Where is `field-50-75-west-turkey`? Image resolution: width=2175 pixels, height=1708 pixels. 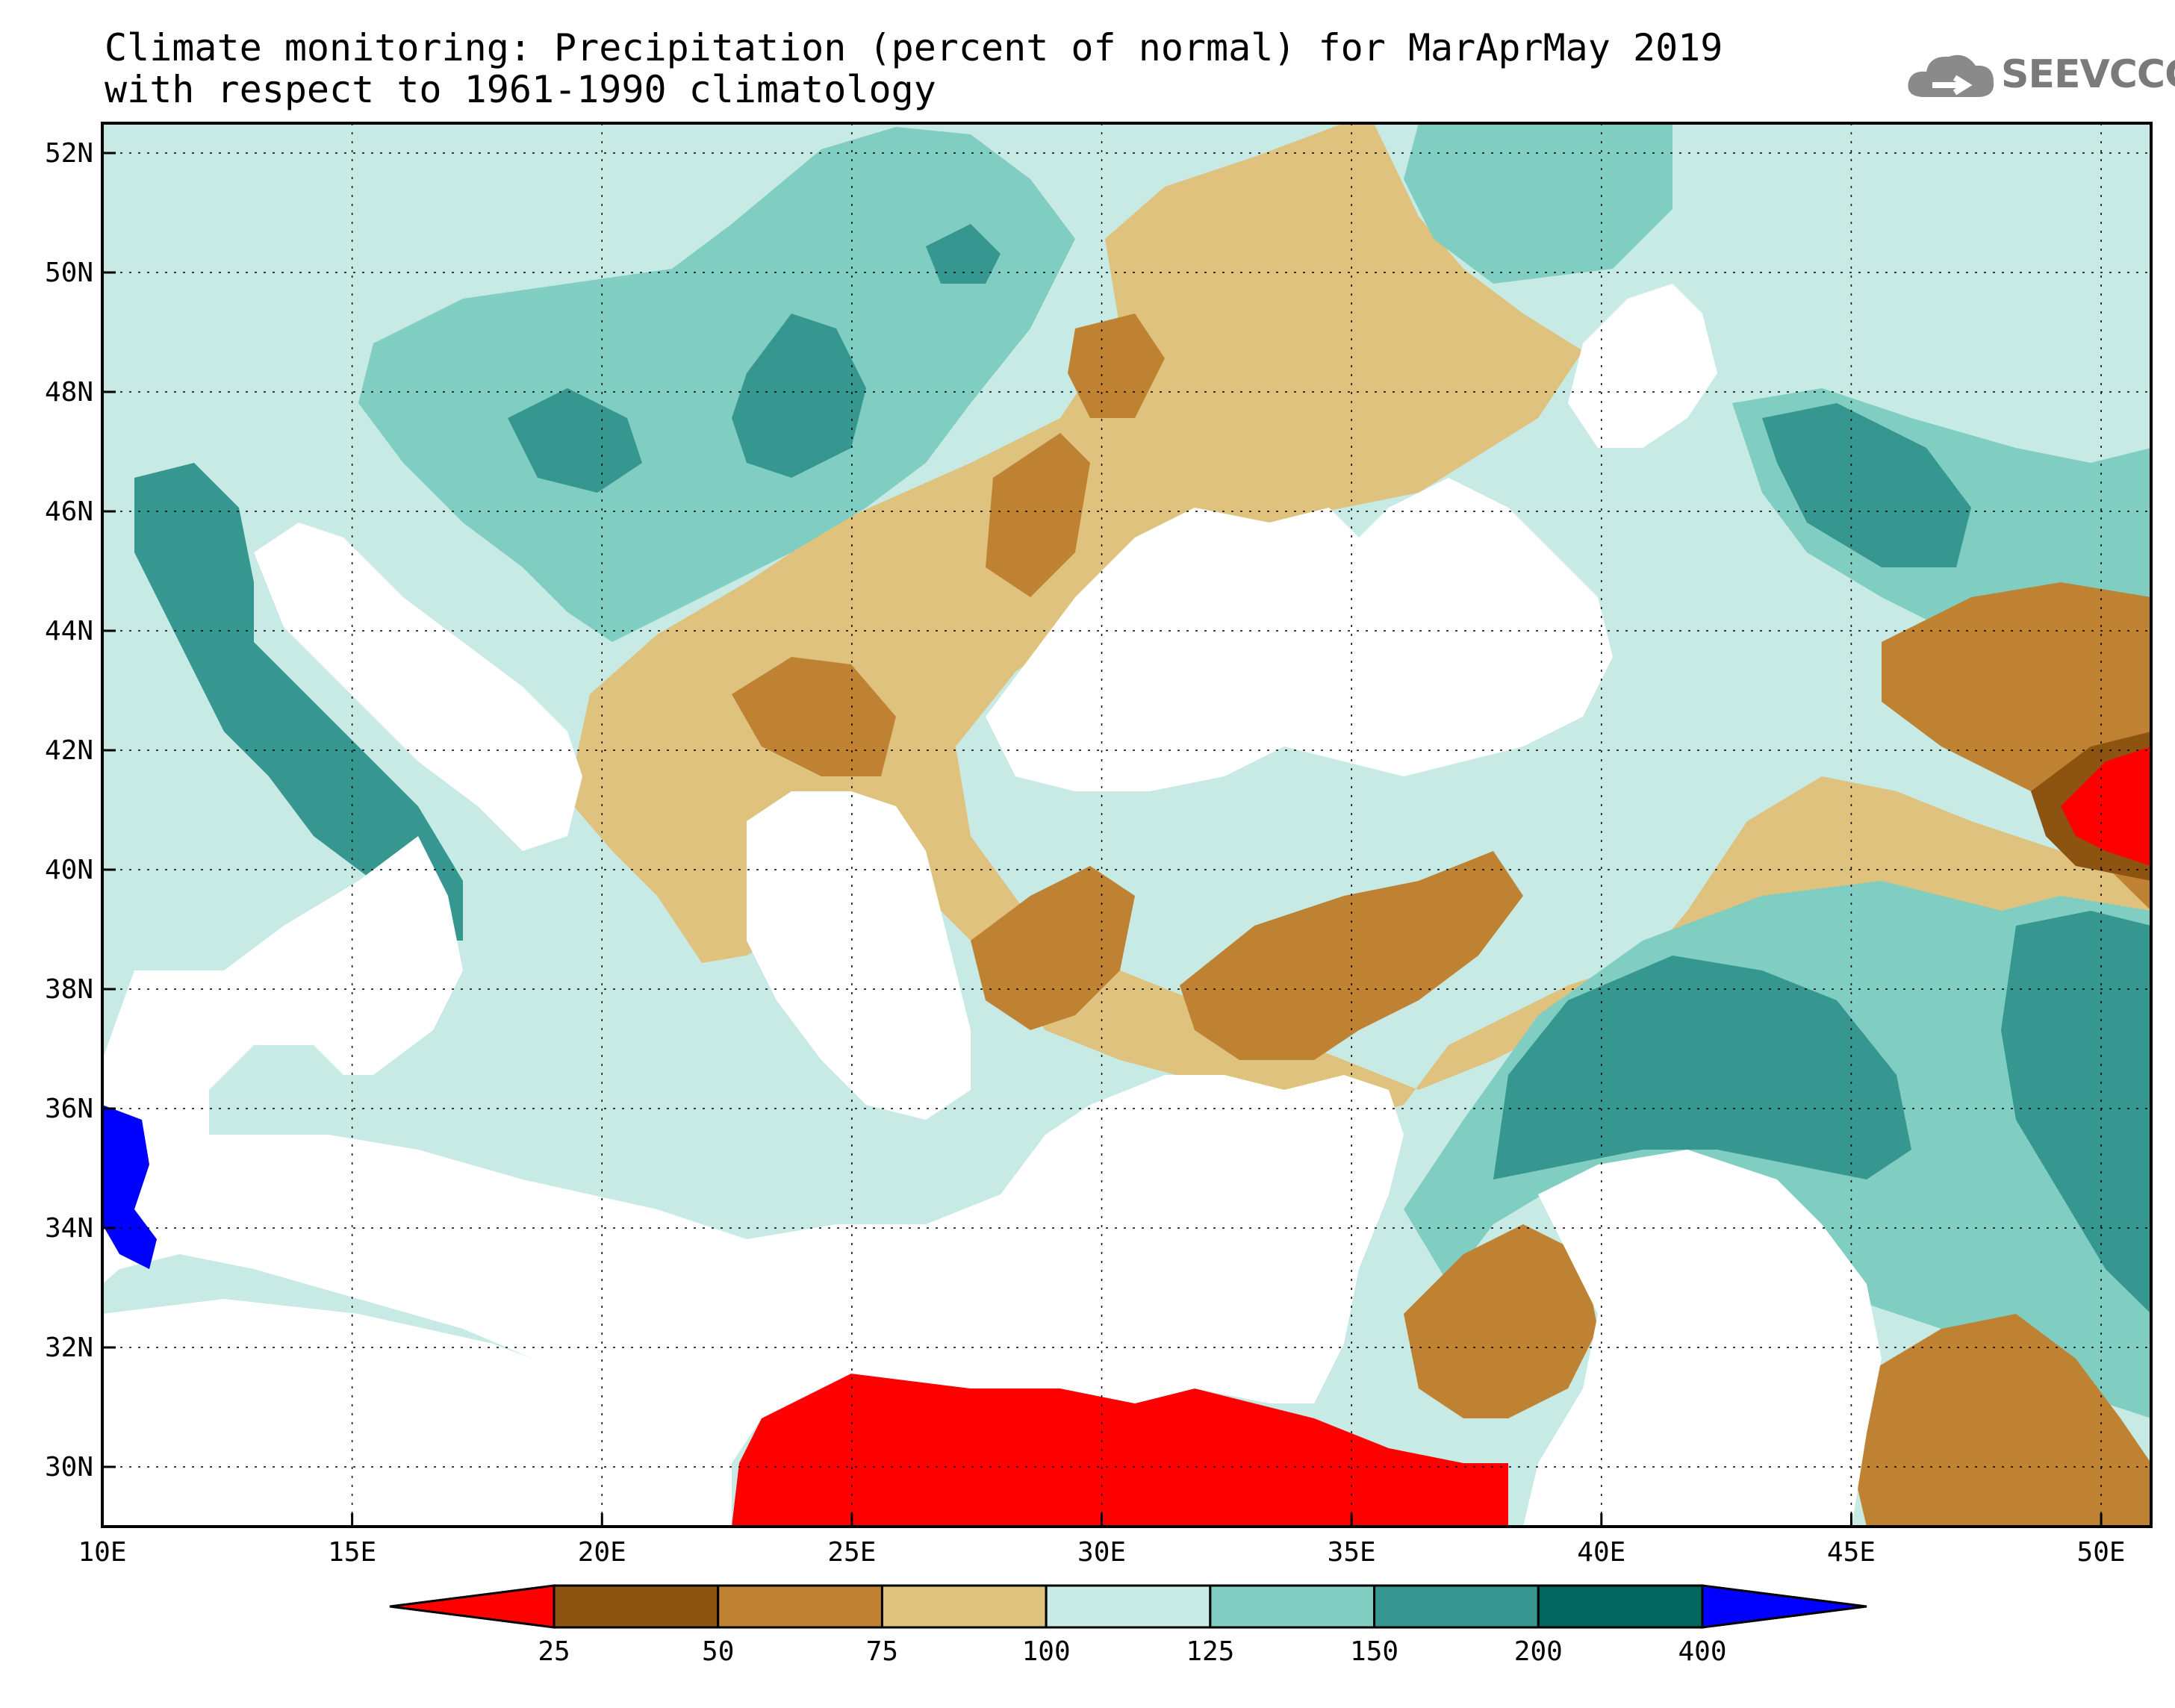 field-50-75-west-turkey is located at coordinates (1053, 948).